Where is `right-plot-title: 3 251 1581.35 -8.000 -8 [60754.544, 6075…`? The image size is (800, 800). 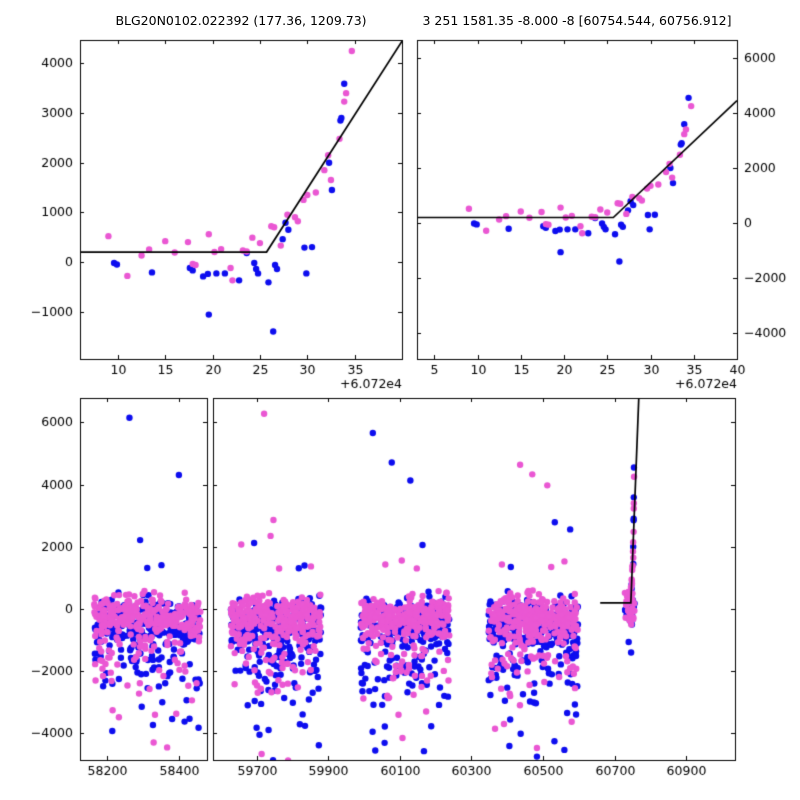 right-plot-title: 3 251 1581.35 -8.000 -8 [60754.544, 6075… is located at coordinates (577, 20).